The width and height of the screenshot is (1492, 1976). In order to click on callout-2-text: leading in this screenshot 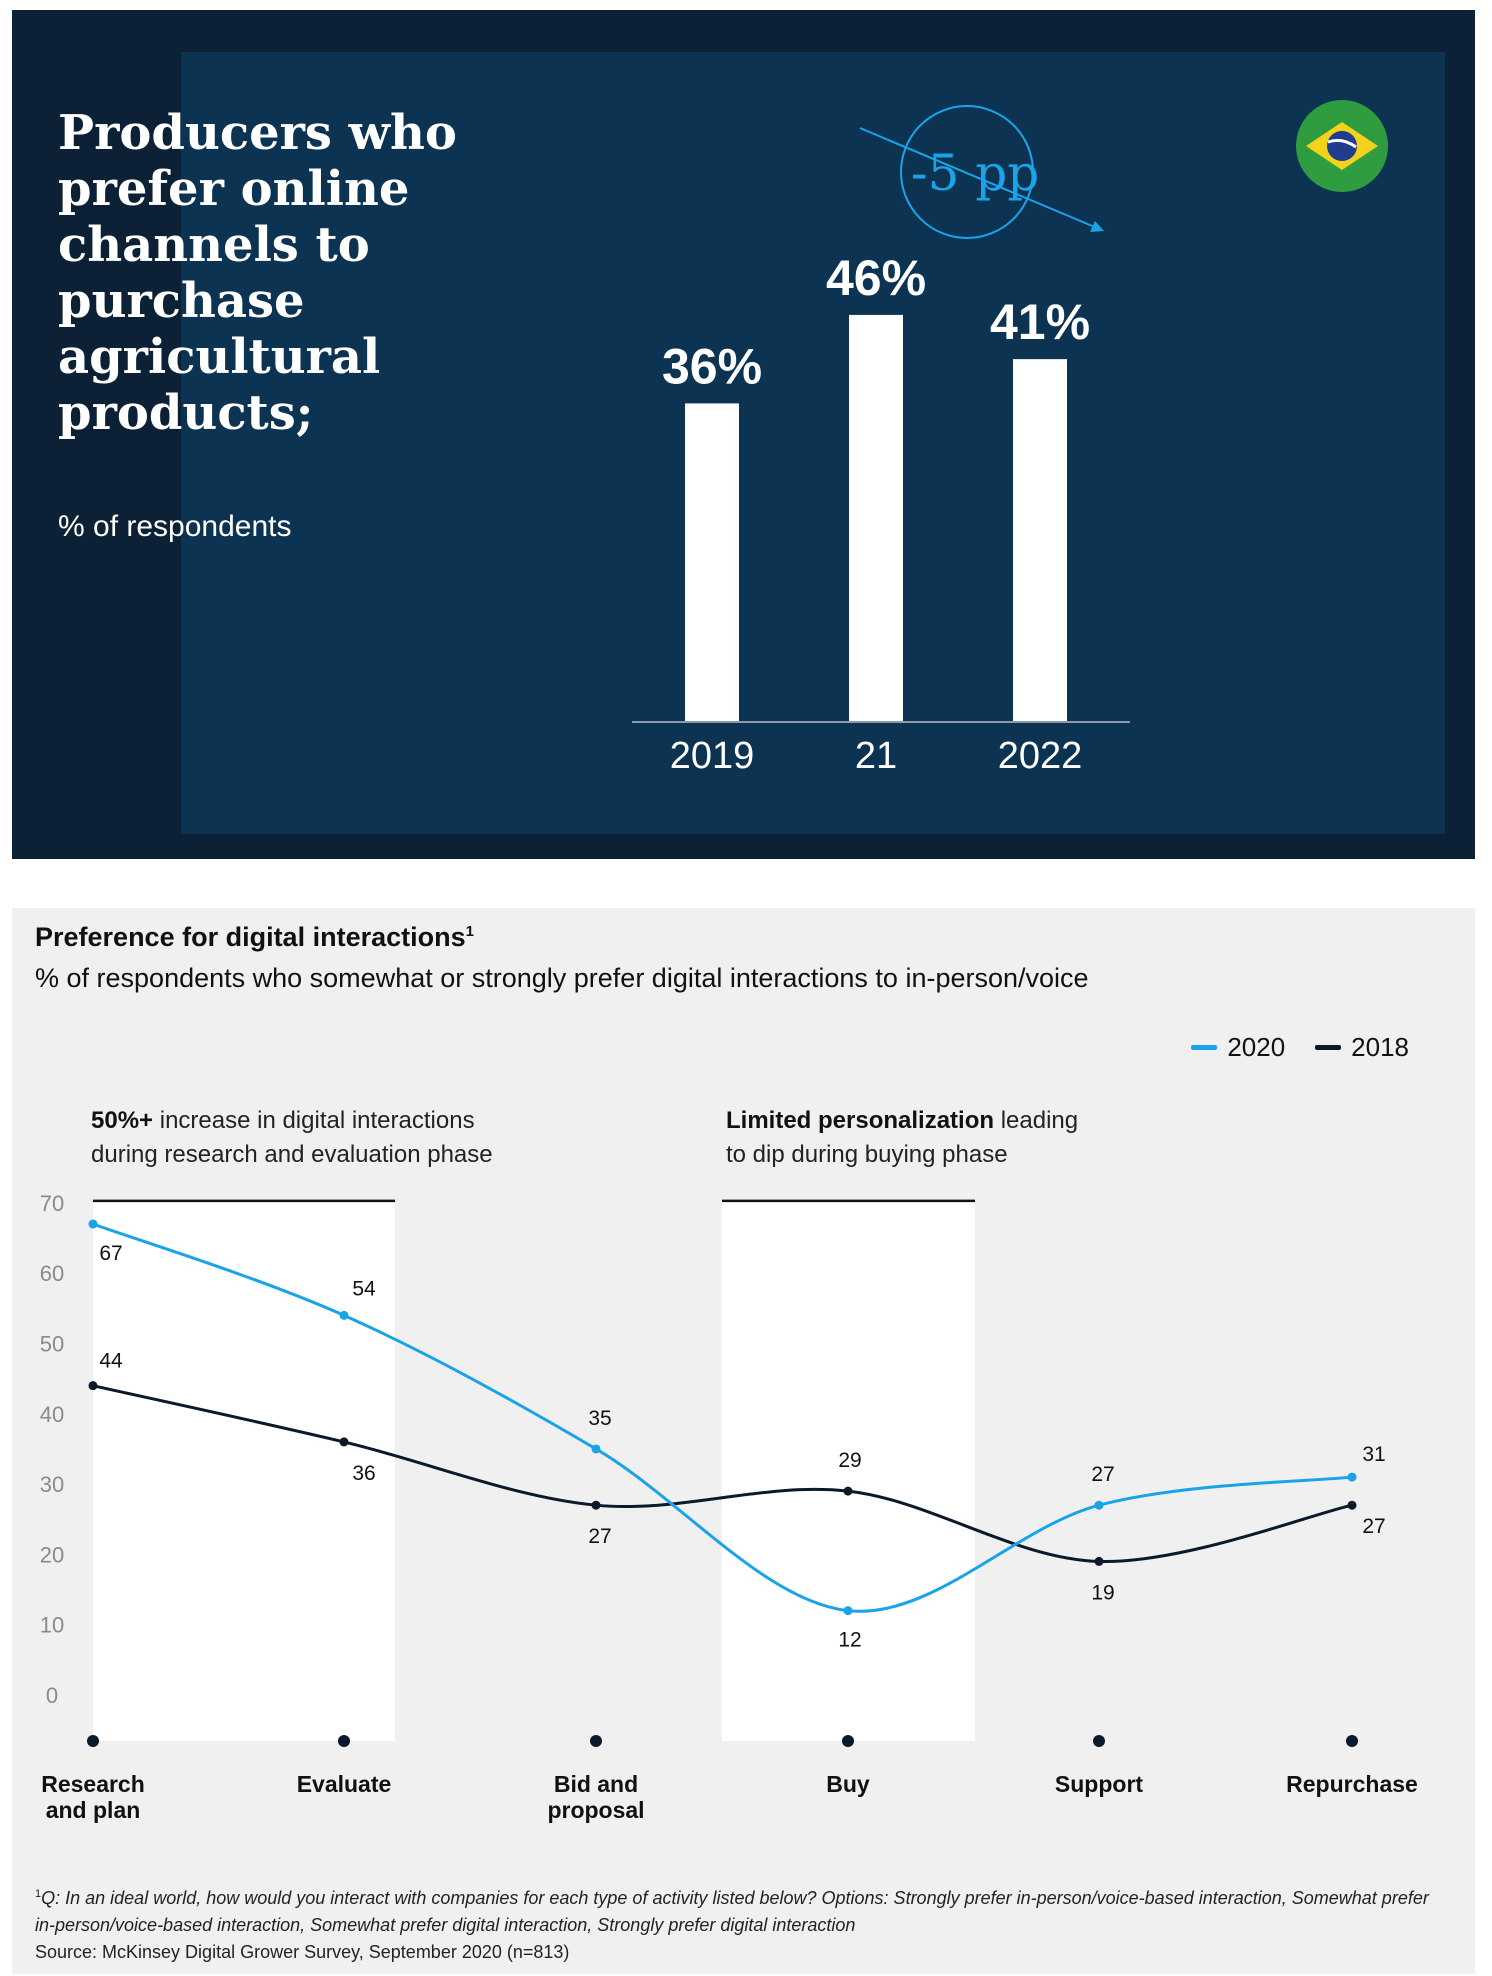, I will do `click(1036, 1120)`.